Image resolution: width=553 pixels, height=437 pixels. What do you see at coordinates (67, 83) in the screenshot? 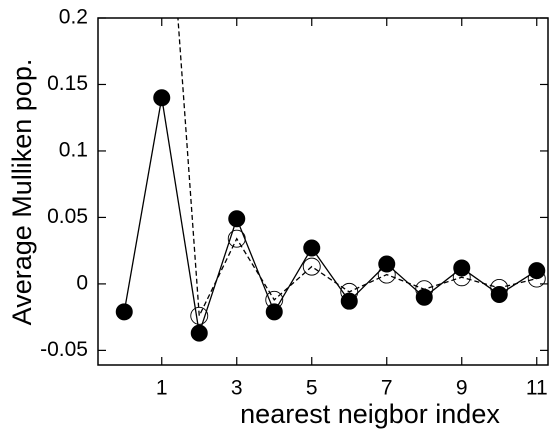
I see `y-tick-label: 0.15` at bounding box center [67, 83].